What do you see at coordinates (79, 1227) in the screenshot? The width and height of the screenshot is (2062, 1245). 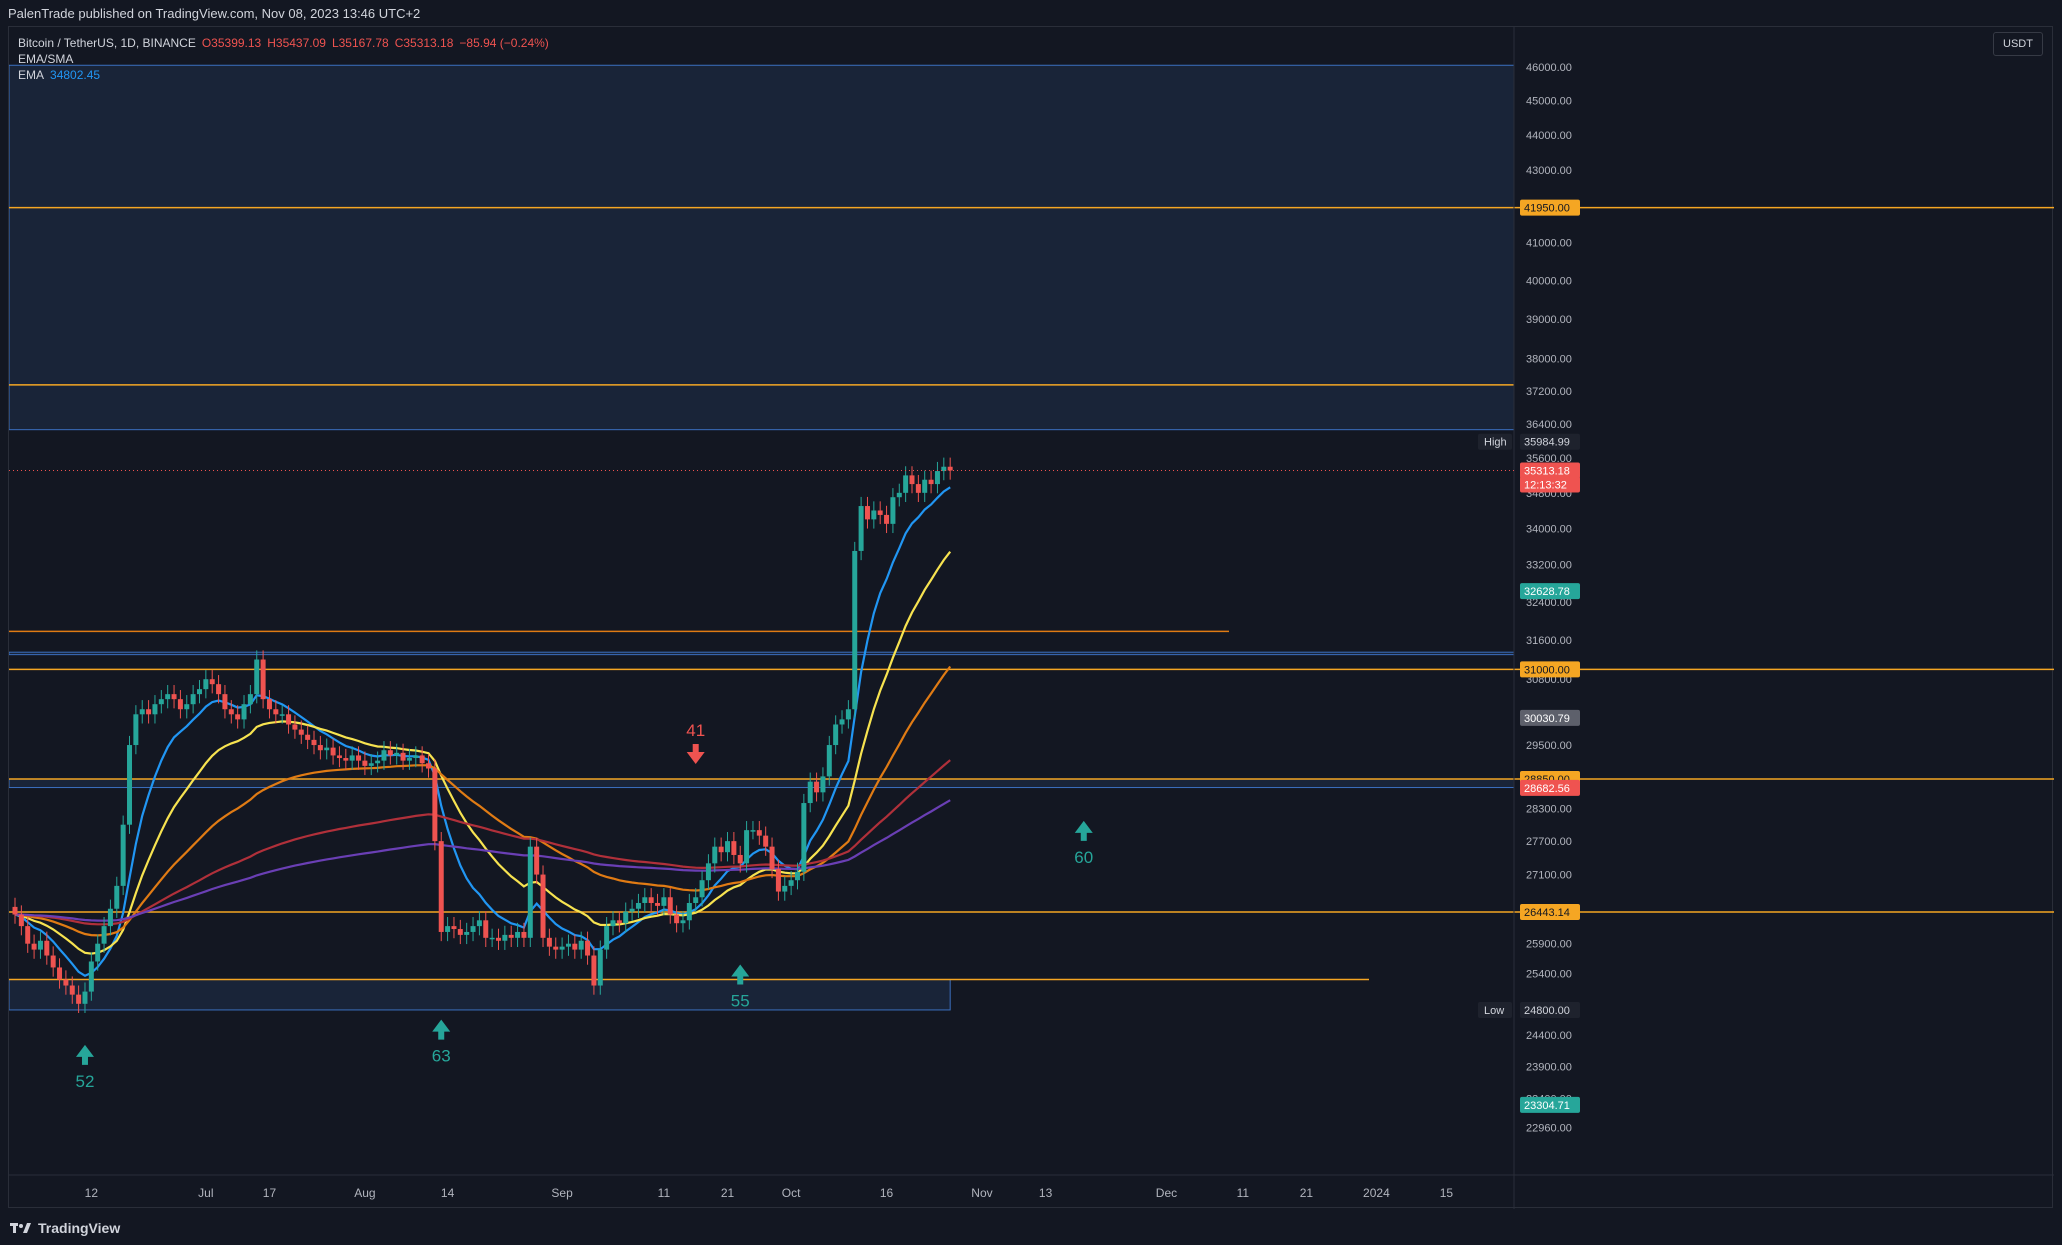 I see `footer-brand: TradingView` at bounding box center [79, 1227].